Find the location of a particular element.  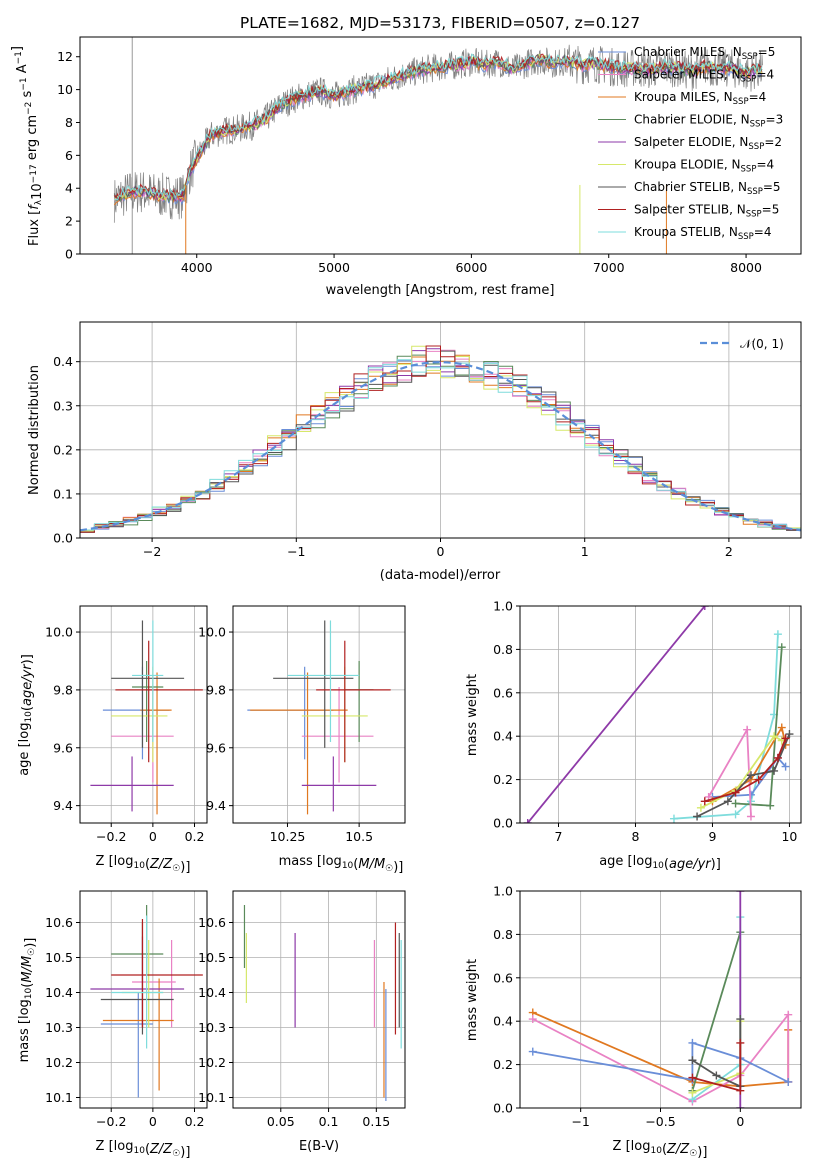

legend-text: Salpeter ELODIE, N is located at coordinates (691, 142).